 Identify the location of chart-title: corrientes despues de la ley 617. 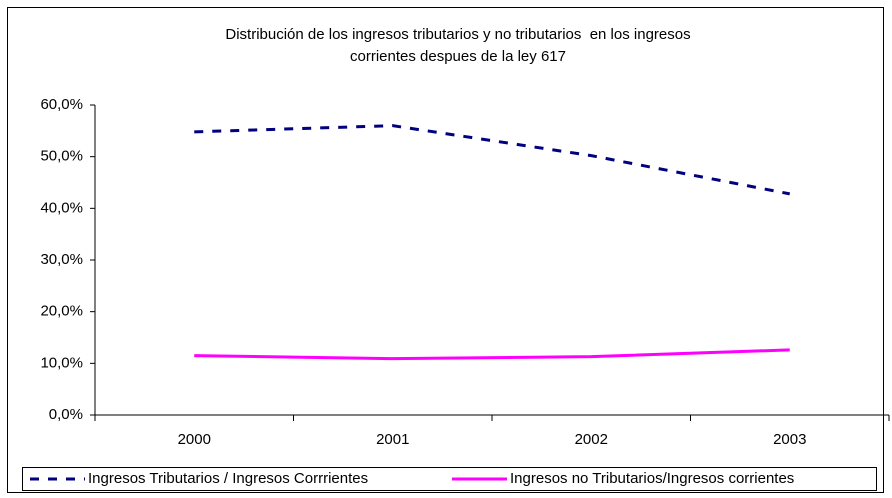
(458, 56).